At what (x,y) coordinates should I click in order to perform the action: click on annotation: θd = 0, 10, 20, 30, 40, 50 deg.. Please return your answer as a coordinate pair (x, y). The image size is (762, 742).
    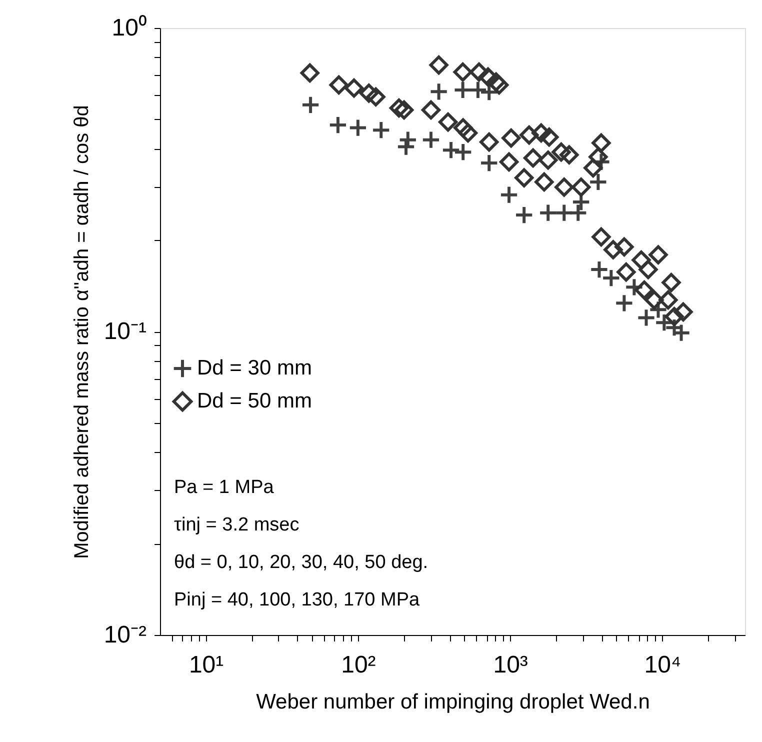
    Looking at the image, I should click on (301, 562).